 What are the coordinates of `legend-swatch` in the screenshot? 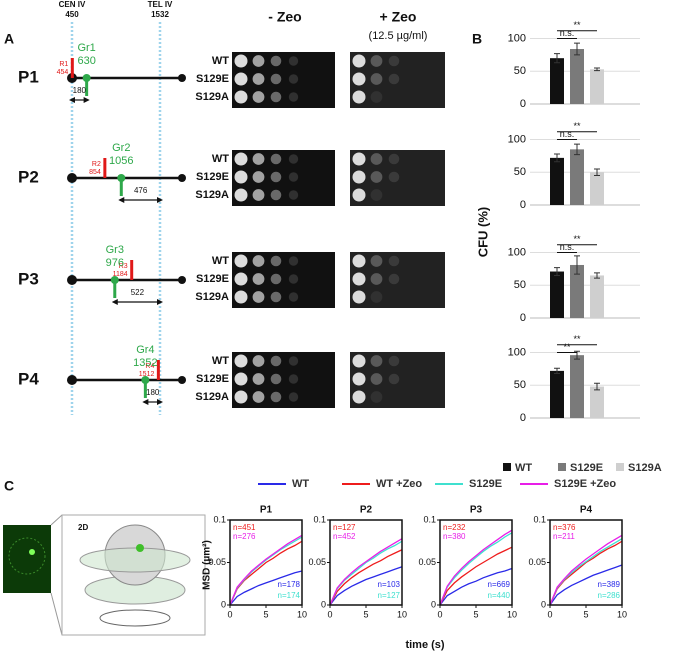 It's located at (620, 467).